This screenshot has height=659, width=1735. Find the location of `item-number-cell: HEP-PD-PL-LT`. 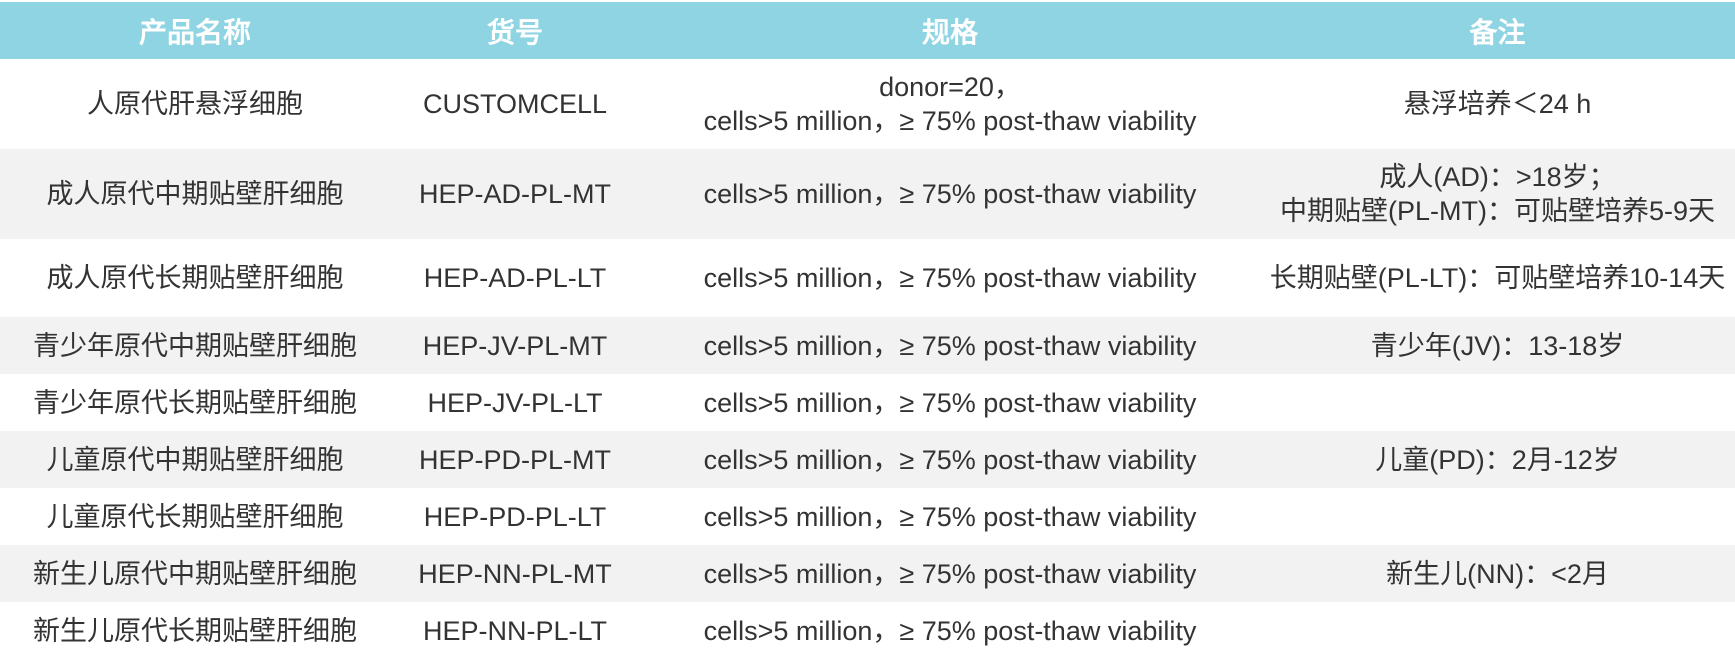

item-number-cell: HEP-PD-PL-LT is located at coordinates (515, 516).